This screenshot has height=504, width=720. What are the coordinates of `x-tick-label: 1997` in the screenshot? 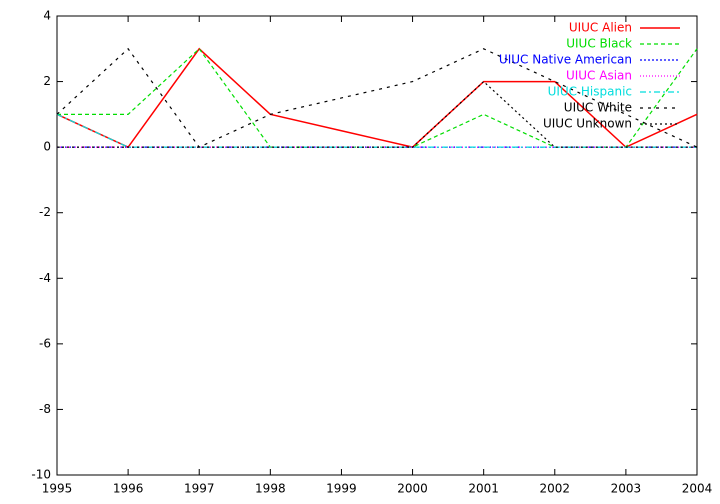 It's located at (199, 489).